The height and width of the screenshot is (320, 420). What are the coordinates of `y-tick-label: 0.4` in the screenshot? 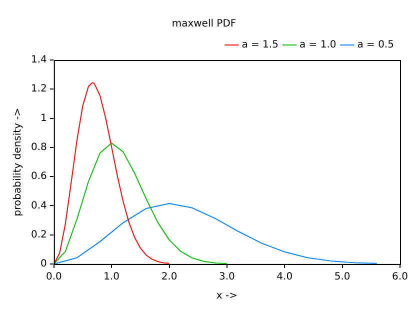 It's located at (38, 206).